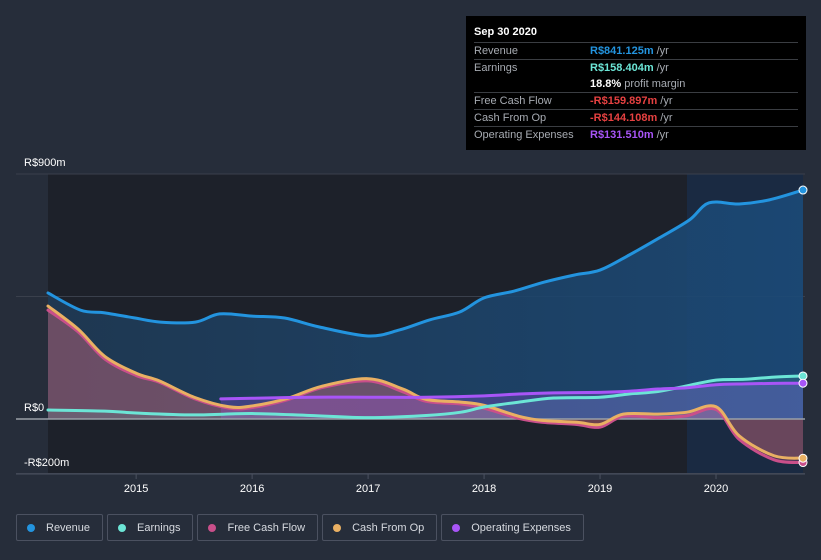  I want to click on tooltip-value: -R$144.108m, so click(624, 118).